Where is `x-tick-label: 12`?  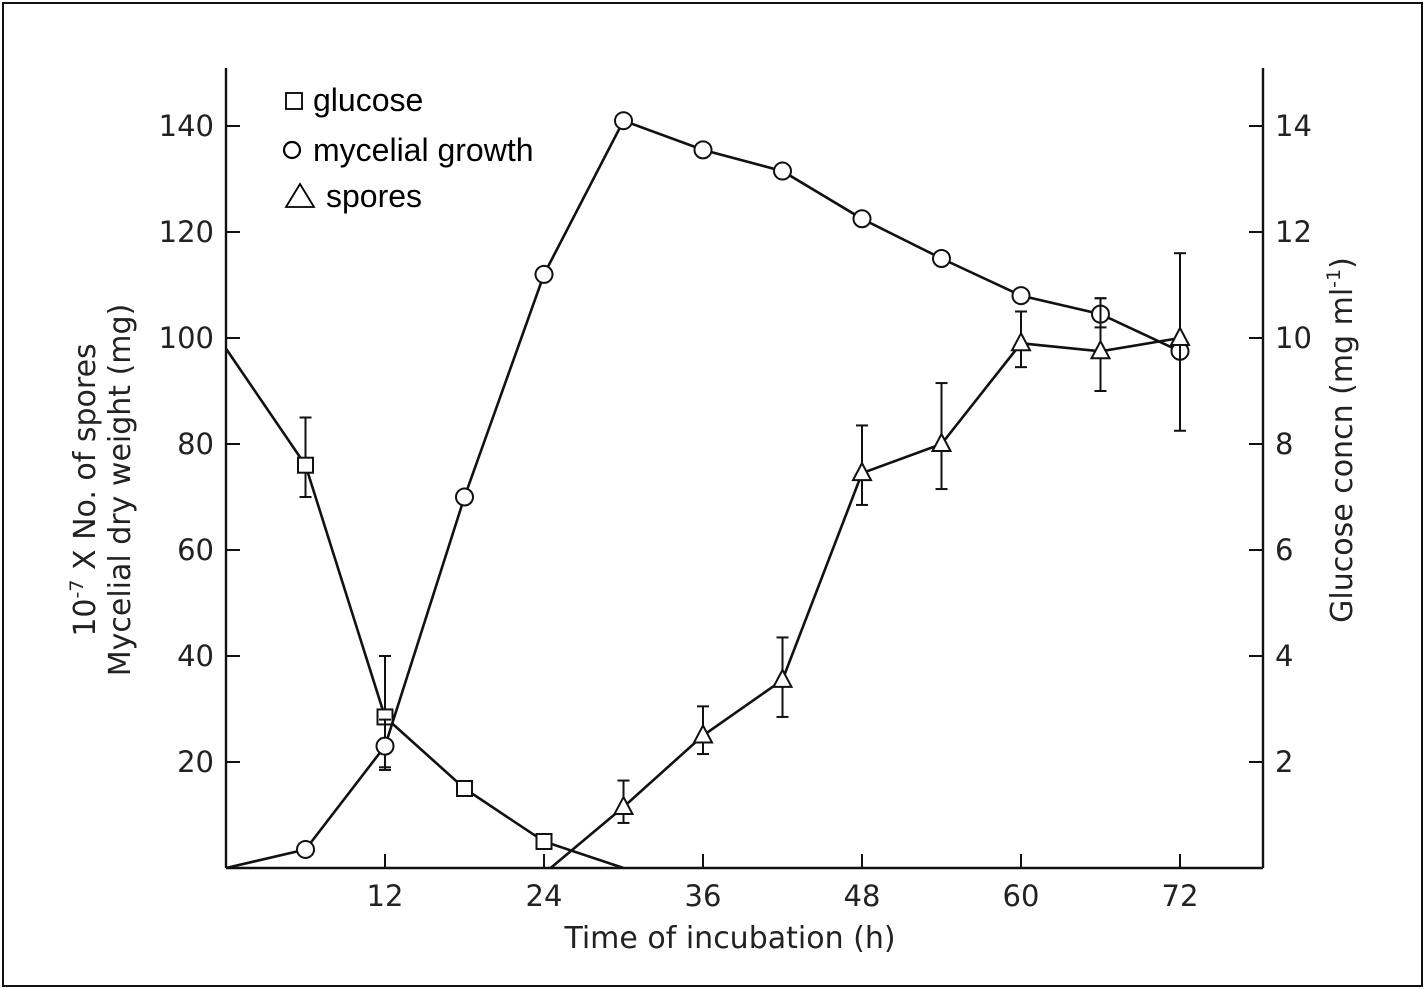
x-tick-label: 12 is located at coordinates (385, 896).